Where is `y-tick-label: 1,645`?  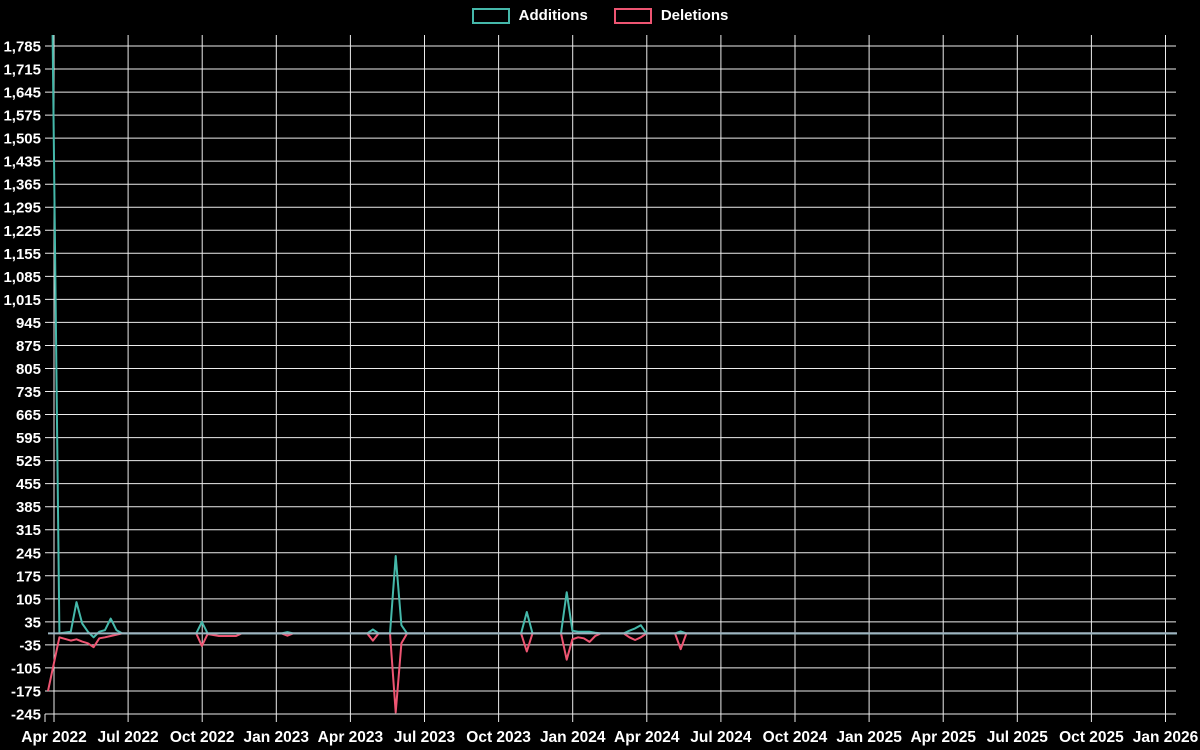
y-tick-label: 1,645 is located at coordinates (22, 93).